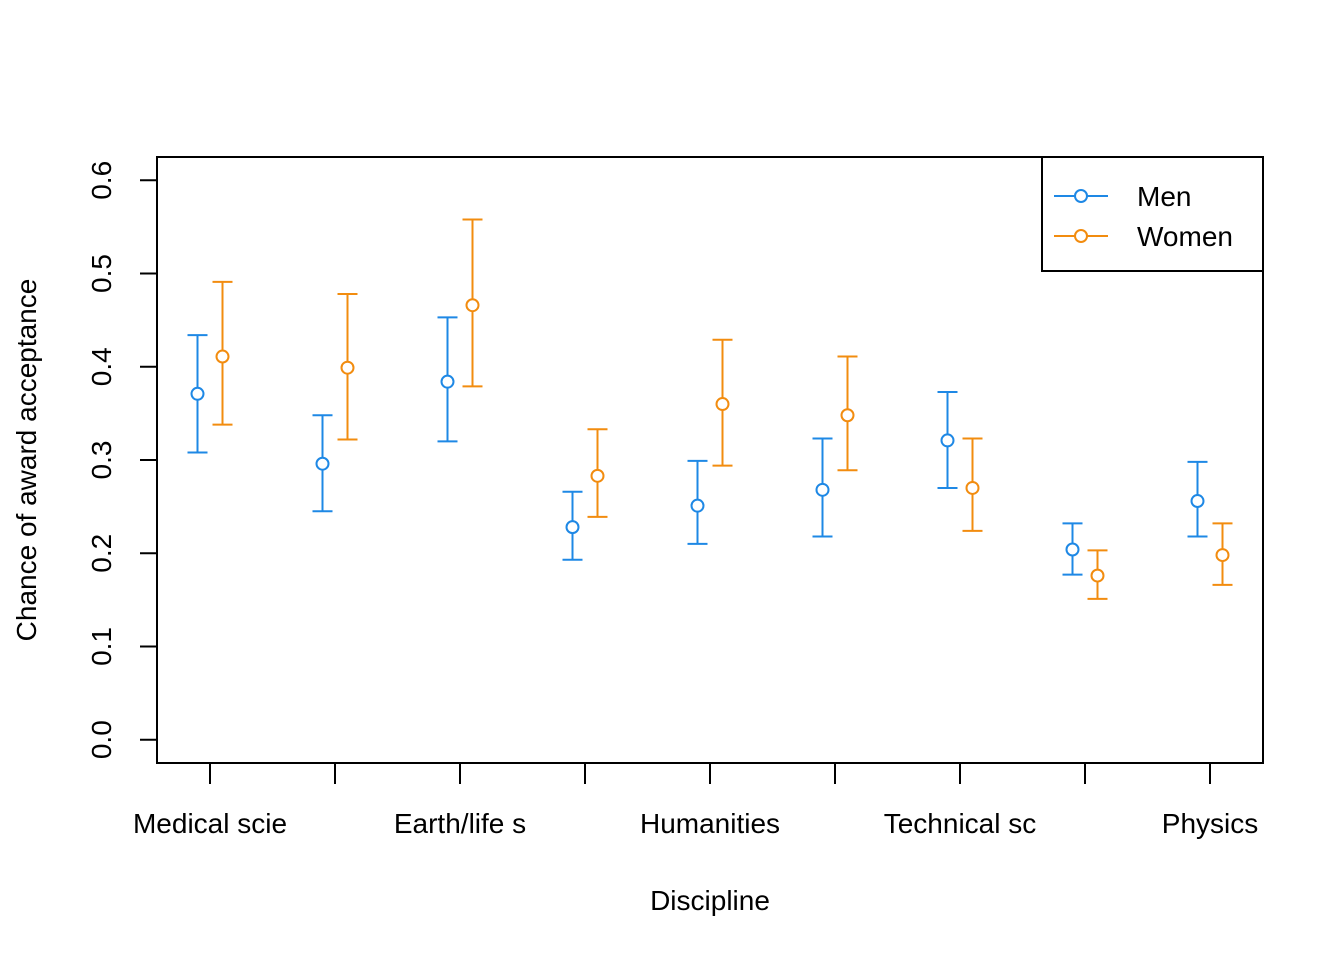  What do you see at coordinates (101, 739) in the screenshot?
I see `y-tick-label: 0.0` at bounding box center [101, 739].